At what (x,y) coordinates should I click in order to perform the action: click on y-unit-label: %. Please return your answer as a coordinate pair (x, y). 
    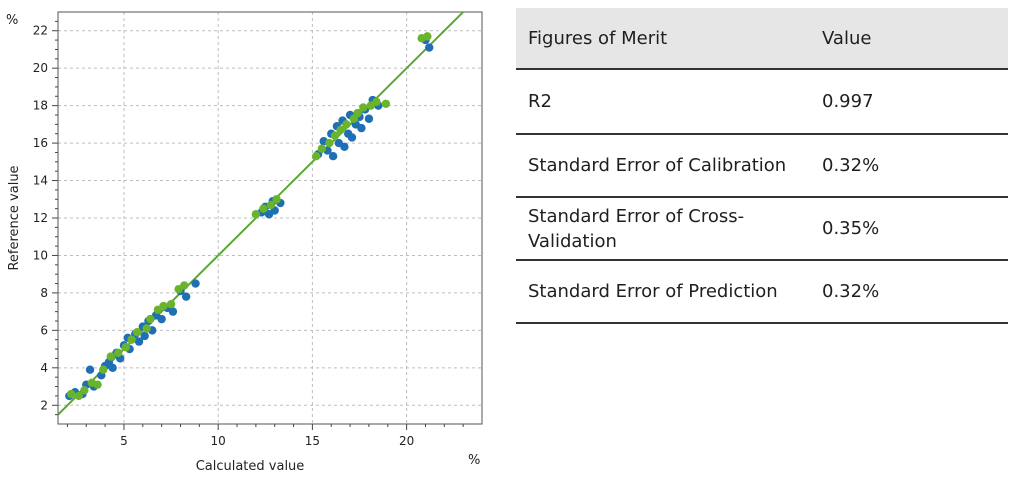
    Looking at the image, I should click on (12, 20).